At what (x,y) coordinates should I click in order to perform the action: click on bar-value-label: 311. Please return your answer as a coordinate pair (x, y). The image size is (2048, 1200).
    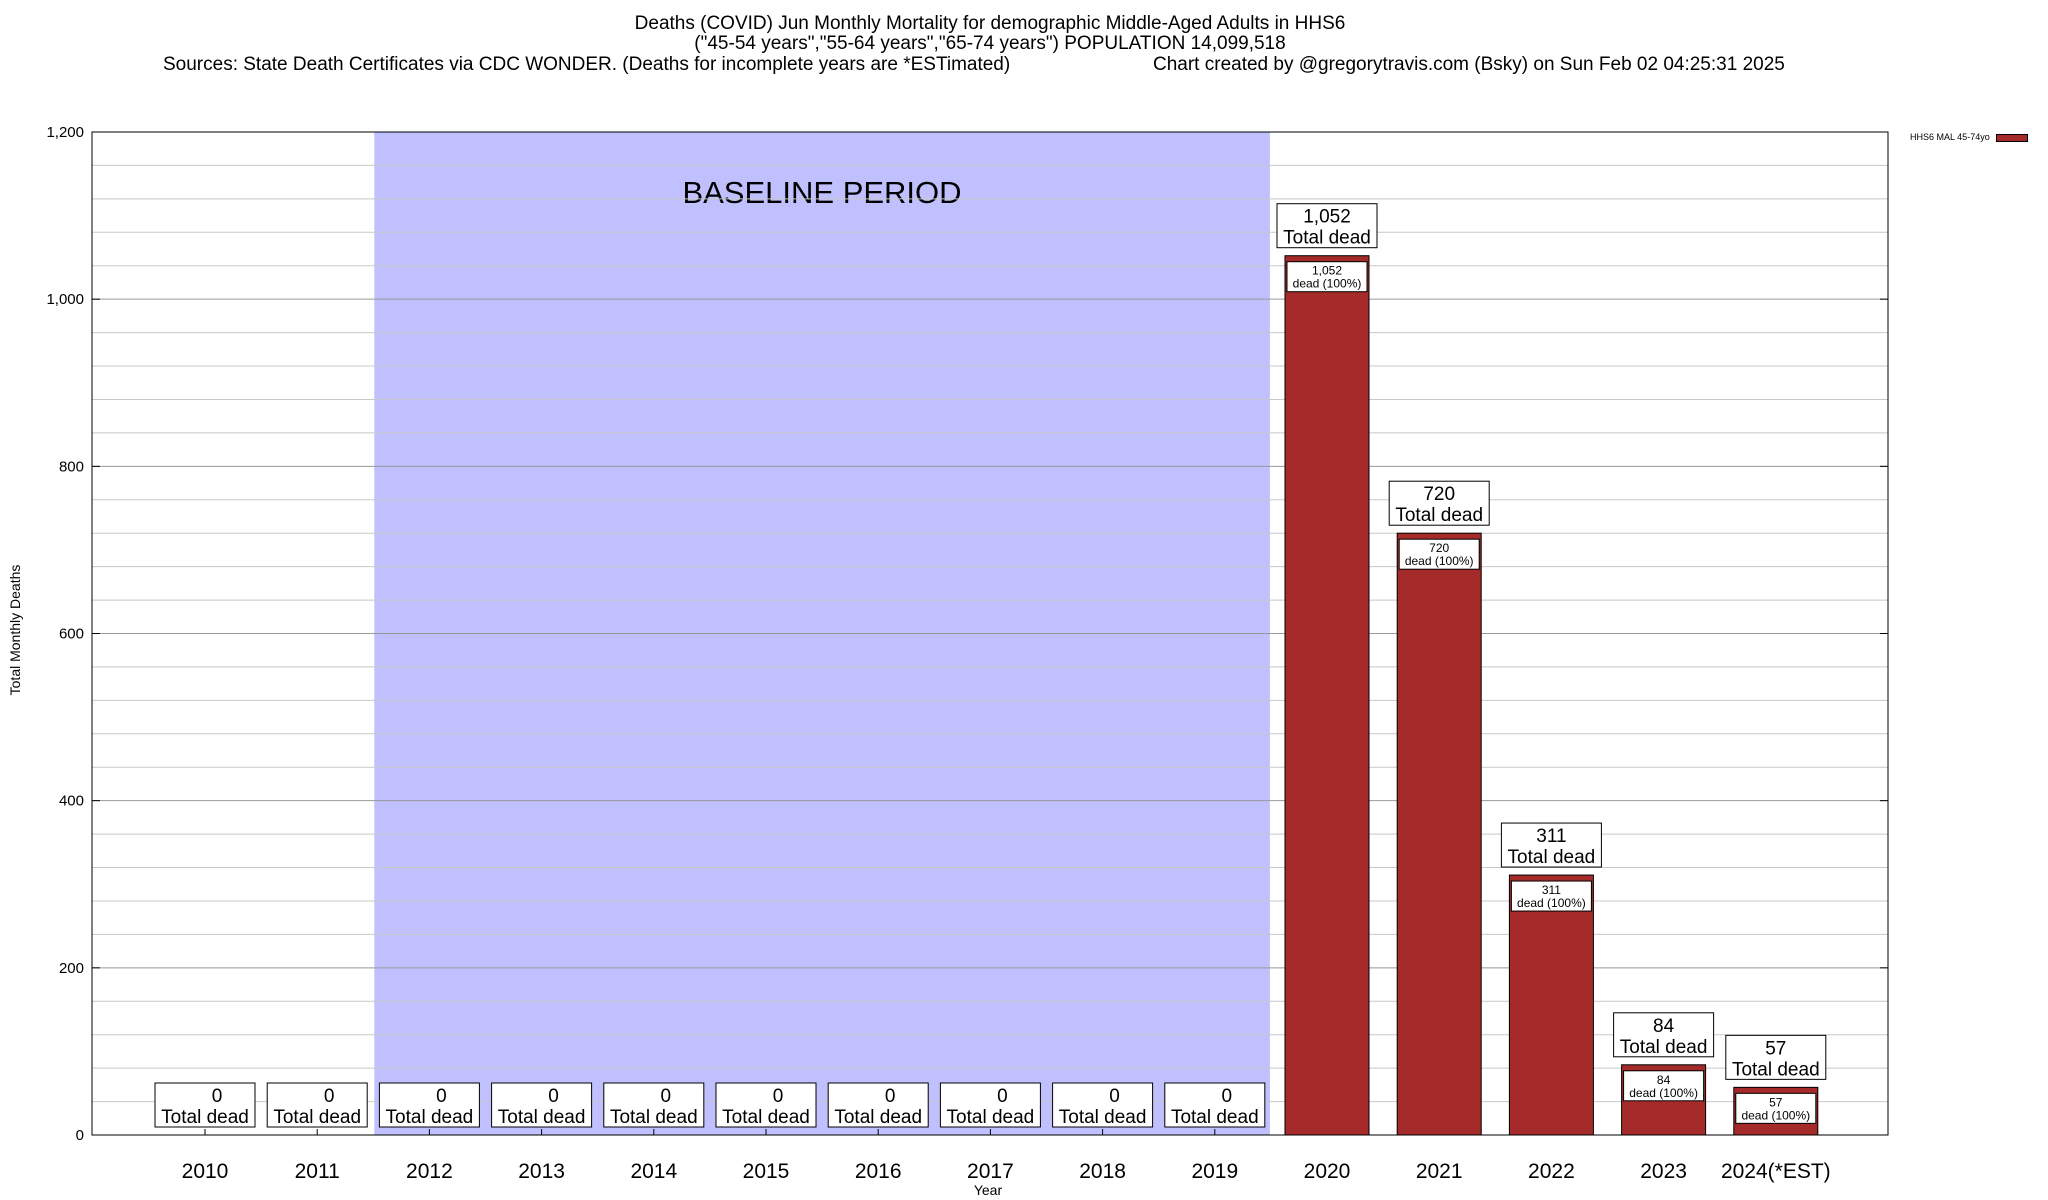
    Looking at the image, I should click on (1551, 836).